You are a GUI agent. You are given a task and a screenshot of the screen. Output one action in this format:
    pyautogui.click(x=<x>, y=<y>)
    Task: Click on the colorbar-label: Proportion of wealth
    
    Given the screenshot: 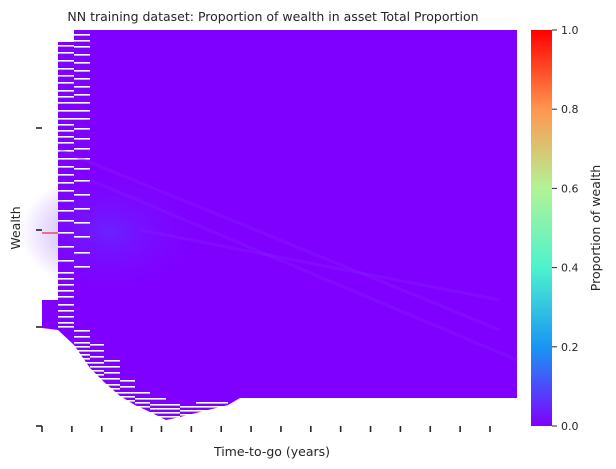 What is the action you would take?
    pyautogui.click(x=595, y=228)
    